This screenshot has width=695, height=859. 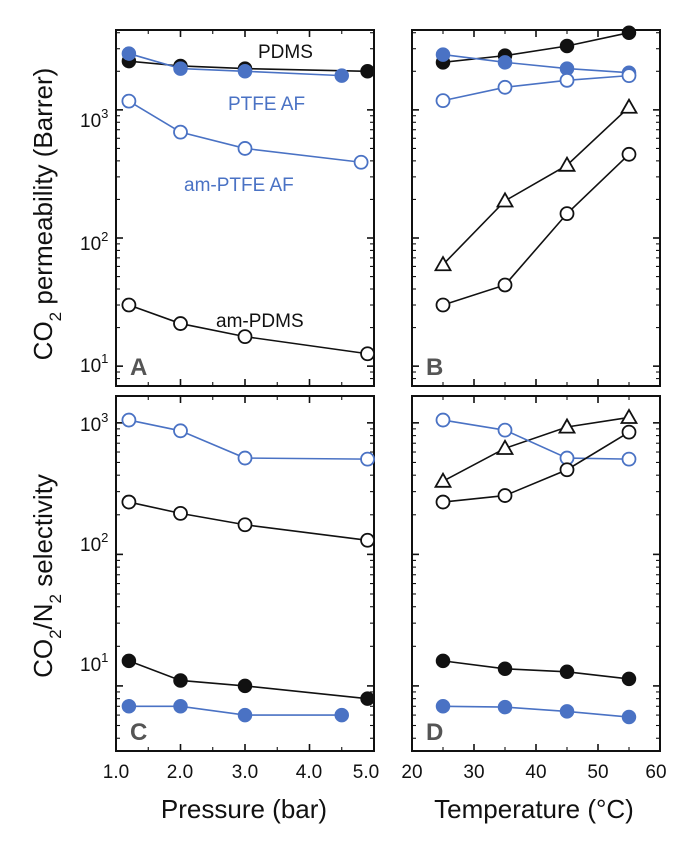 I want to click on panel-a-series-am-pdms, so click(x=248, y=329).